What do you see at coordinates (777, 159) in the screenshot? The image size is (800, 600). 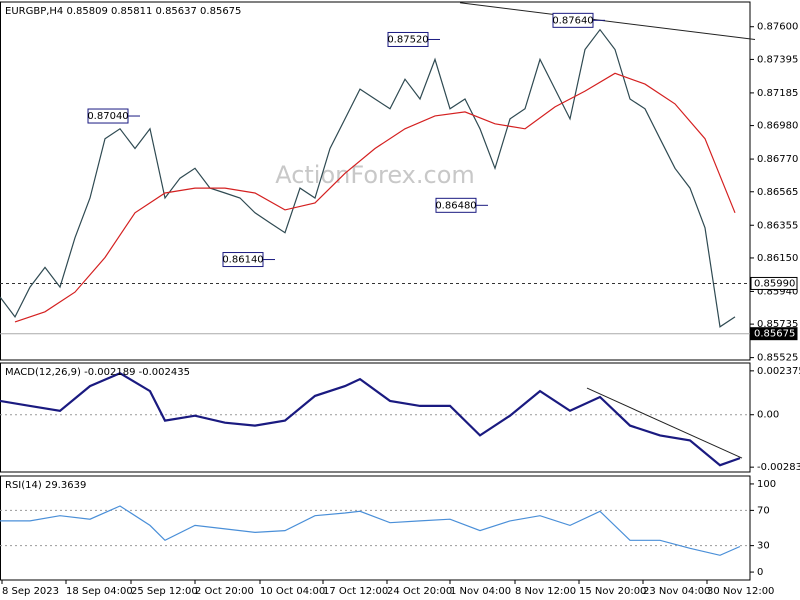 I see `y-tick-label: 0.86770` at bounding box center [777, 159].